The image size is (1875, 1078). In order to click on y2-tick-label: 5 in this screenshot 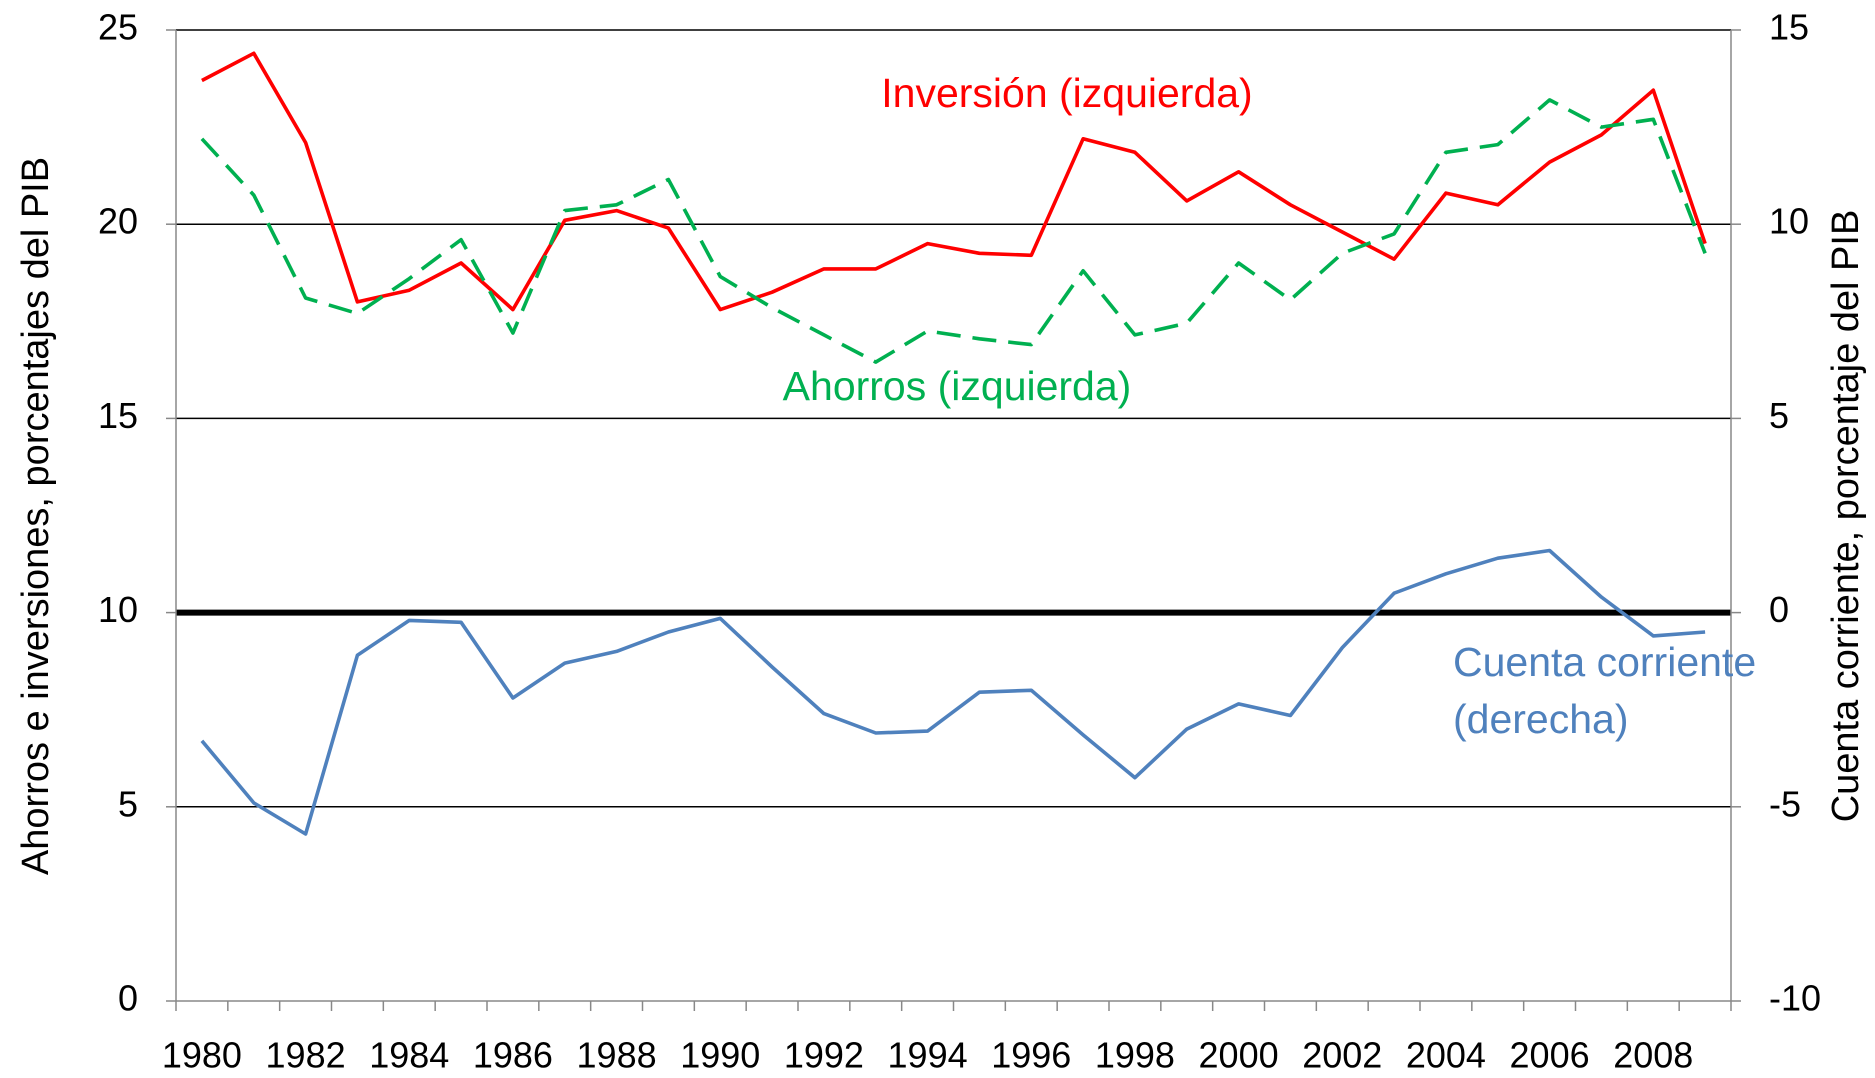, I will do `click(1779, 415)`.